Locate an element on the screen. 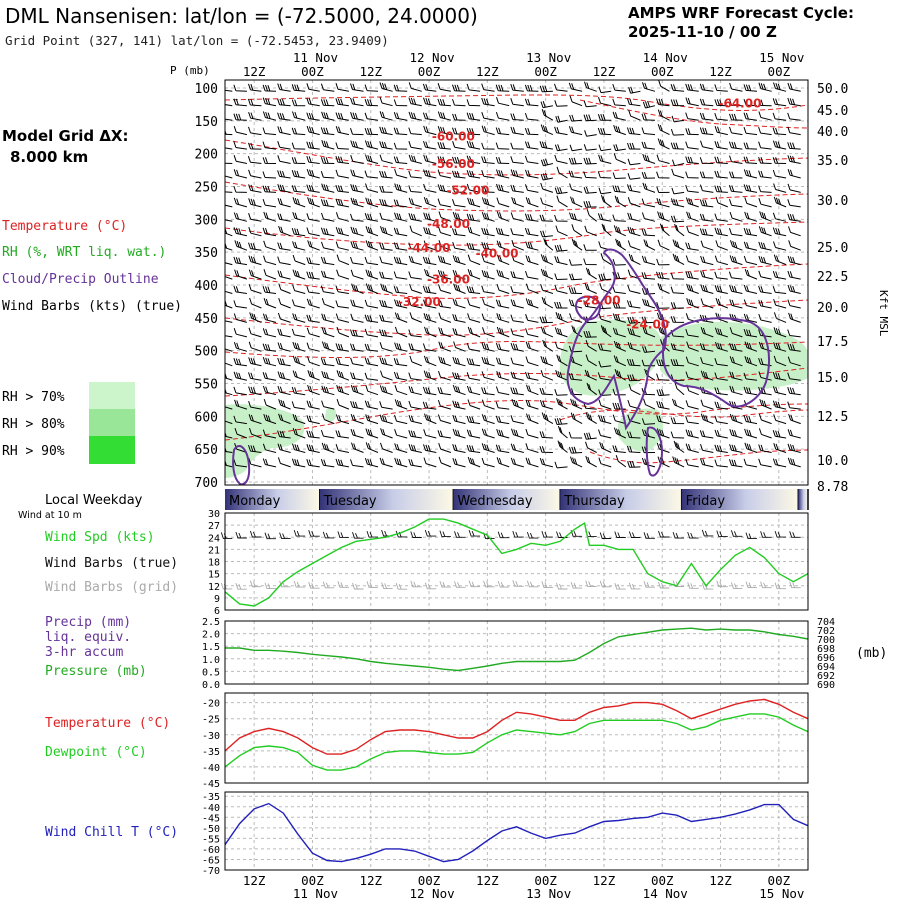 The image size is (900, 900). temperature-grid is located at coordinates (516, 738).